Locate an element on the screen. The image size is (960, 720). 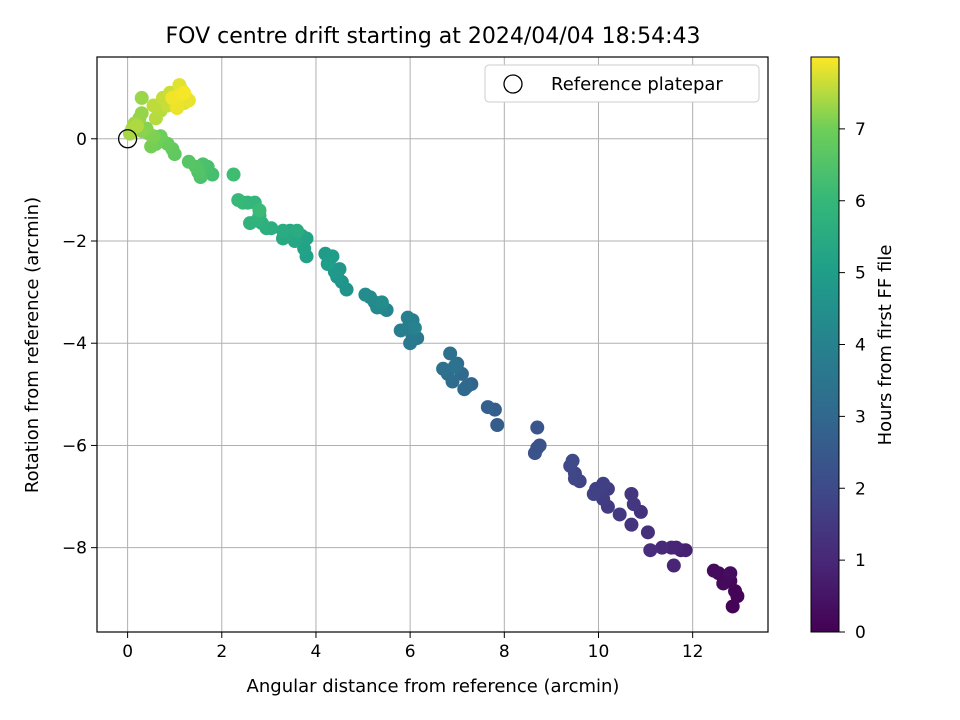
colorbar-tick-label: 6 is located at coordinates (860, 202).